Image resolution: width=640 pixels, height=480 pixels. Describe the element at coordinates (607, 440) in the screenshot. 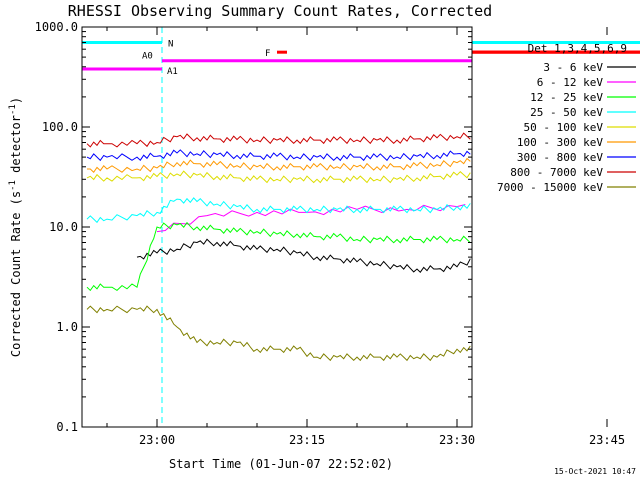

I see `x-tick-label: 23:45` at that location.